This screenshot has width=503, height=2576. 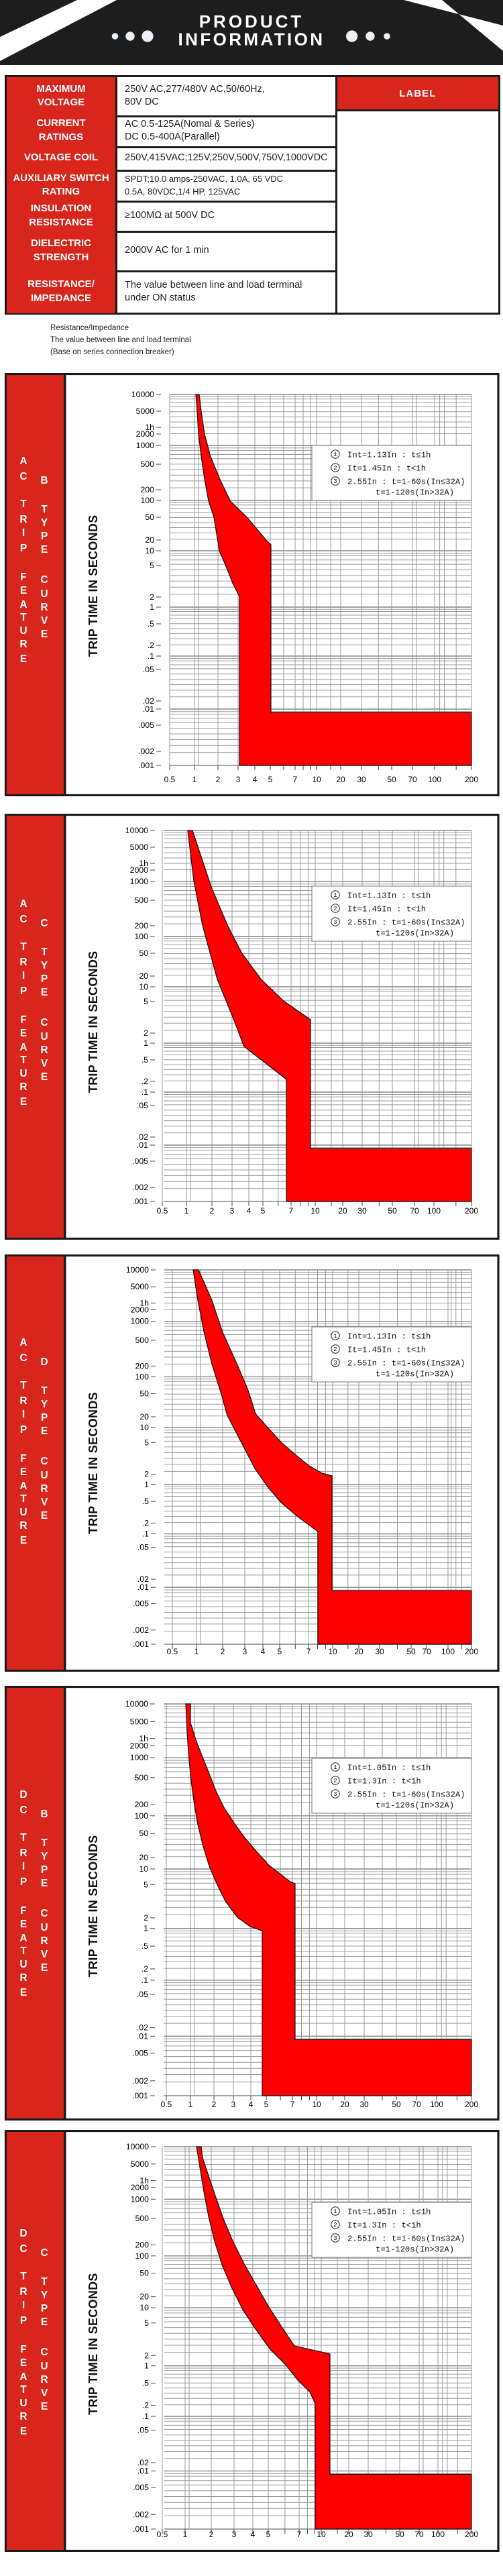 What do you see at coordinates (386, 469) in the screenshot?
I see `svg-text: It=1.45In : t<1h` at bounding box center [386, 469].